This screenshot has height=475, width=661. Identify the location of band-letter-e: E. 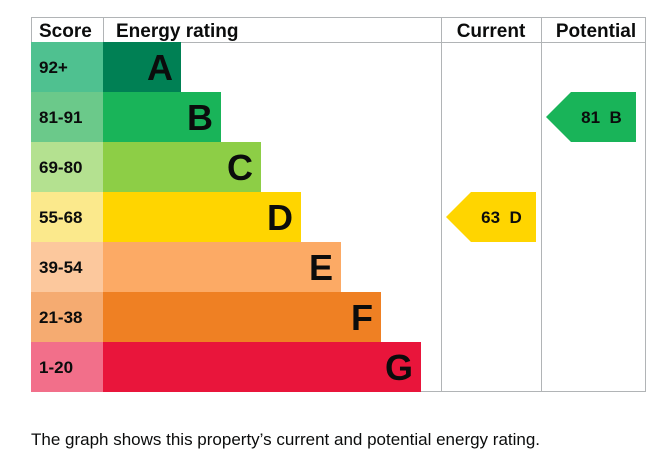
(321, 267).